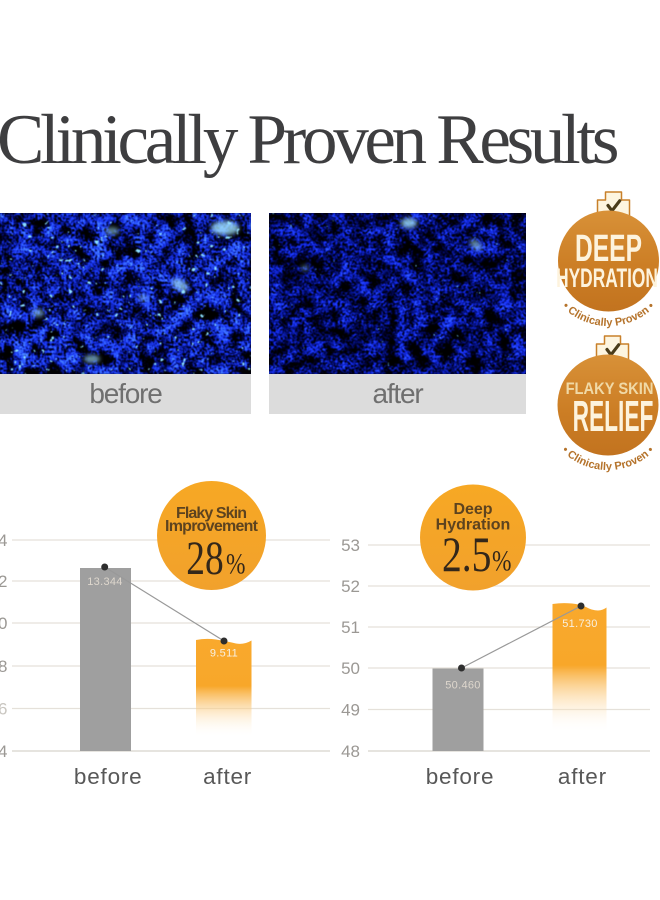 This screenshot has height=900, width=660. I want to click on svg-text: 9.511, so click(224, 654).